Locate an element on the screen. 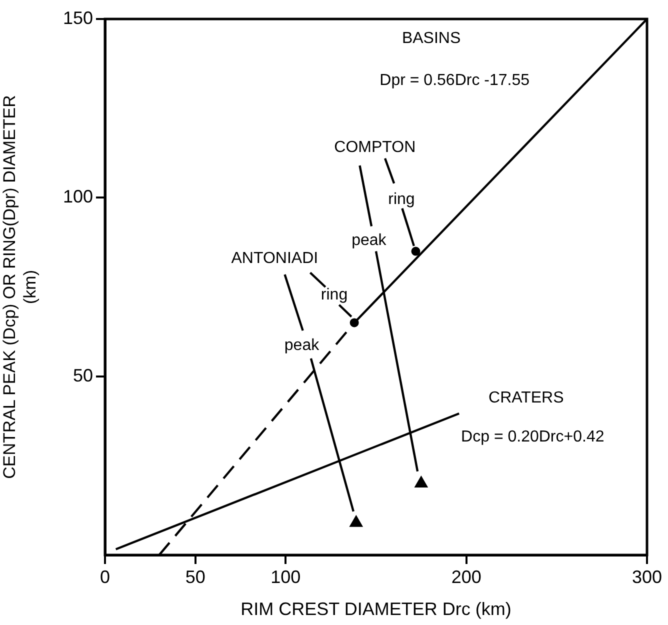 Image resolution: width=668 pixels, height=625 pixels. y-tick-label: 50 is located at coordinates (82, 375).